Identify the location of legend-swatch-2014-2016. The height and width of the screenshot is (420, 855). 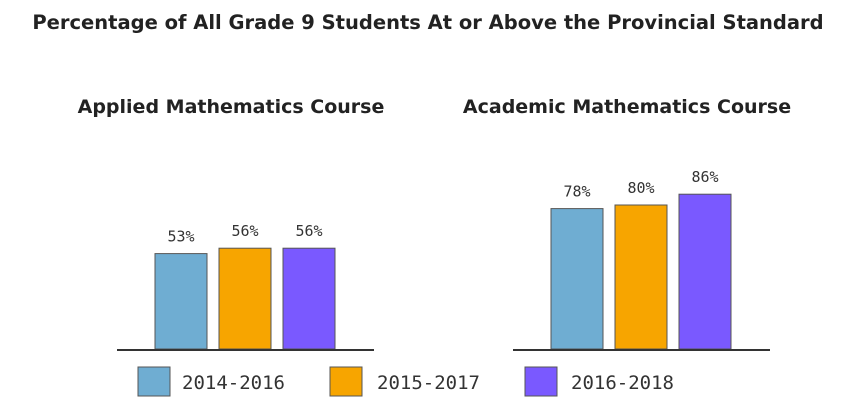
(154, 381).